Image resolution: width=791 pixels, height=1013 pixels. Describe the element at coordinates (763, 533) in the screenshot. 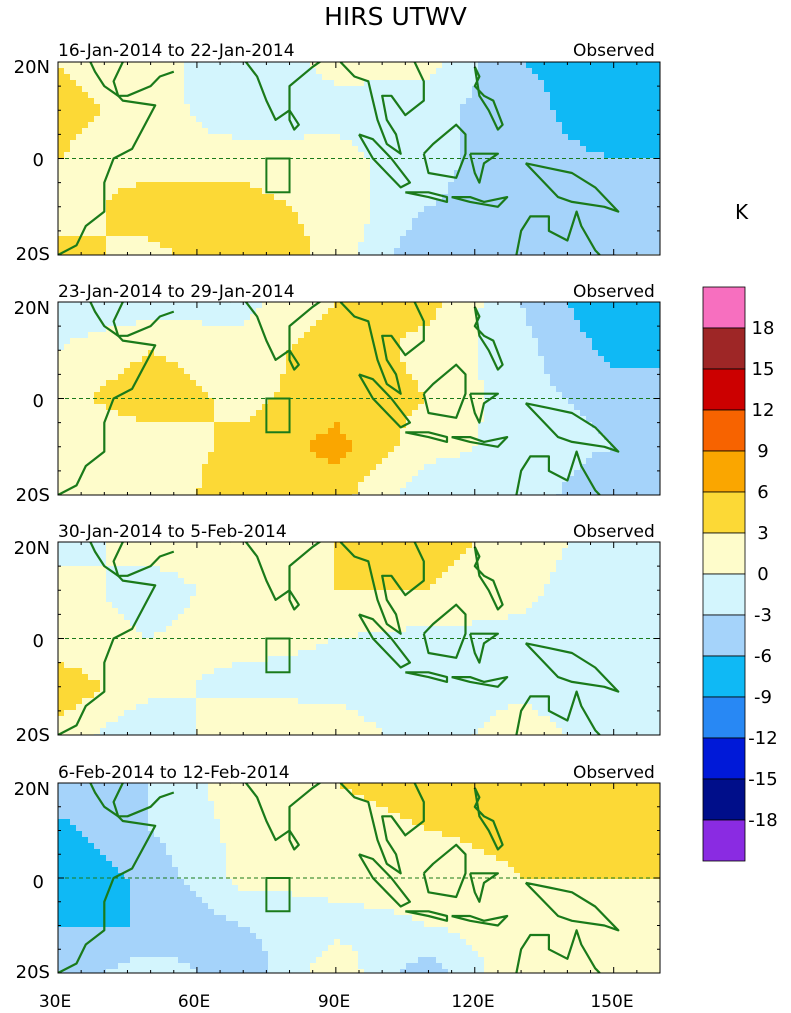

I see `colorbar-label: 3` at that location.